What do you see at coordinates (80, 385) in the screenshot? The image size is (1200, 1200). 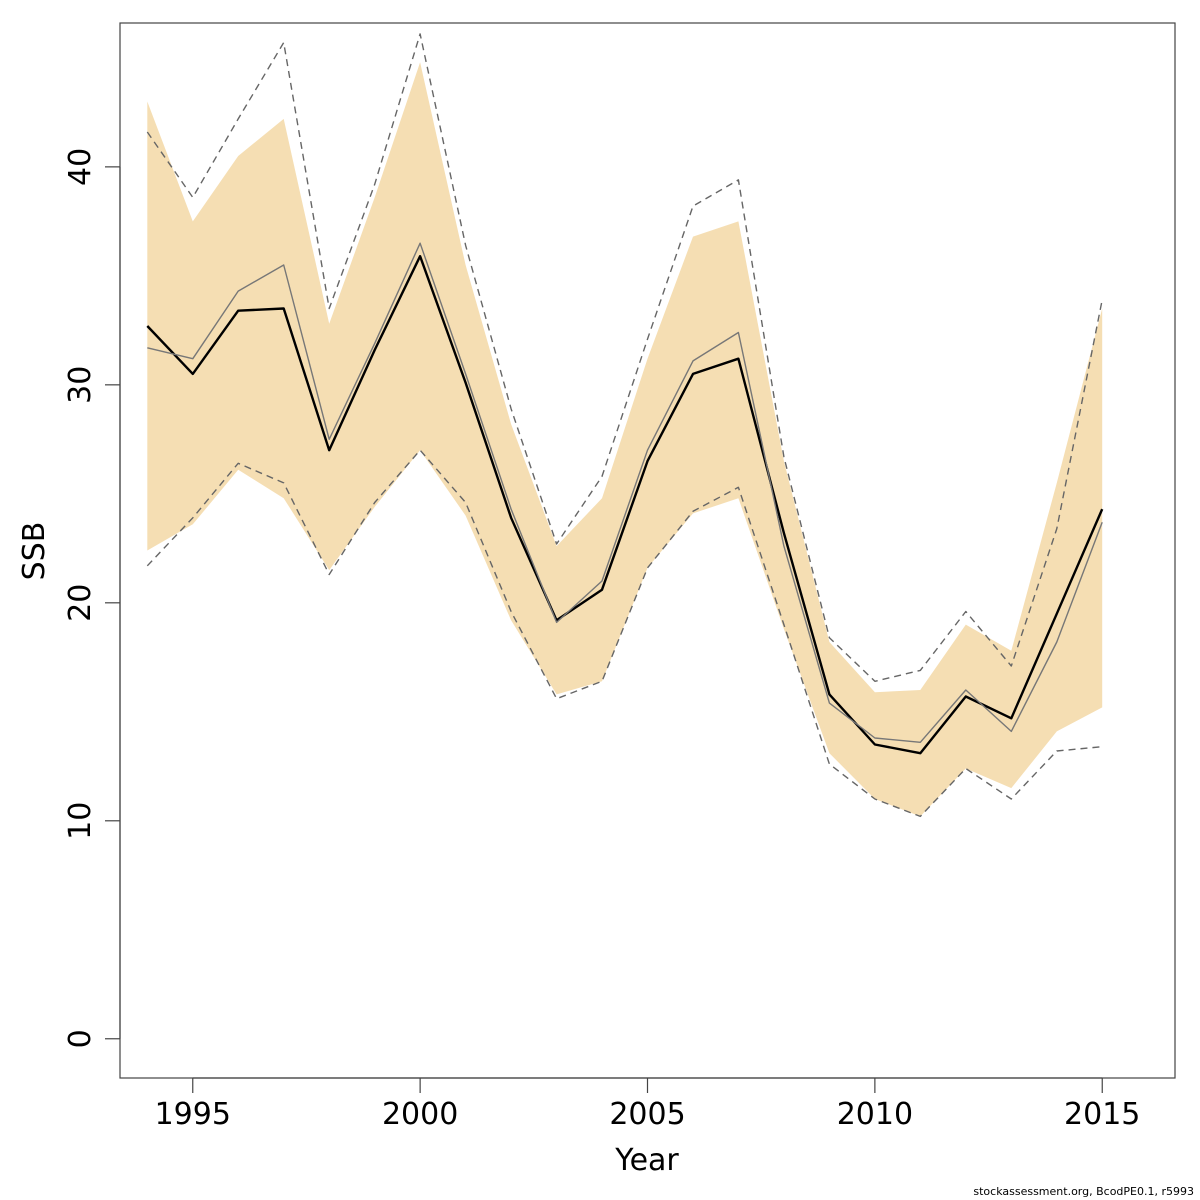 I see `y-tick-label: 30` at bounding box center [80, 385].